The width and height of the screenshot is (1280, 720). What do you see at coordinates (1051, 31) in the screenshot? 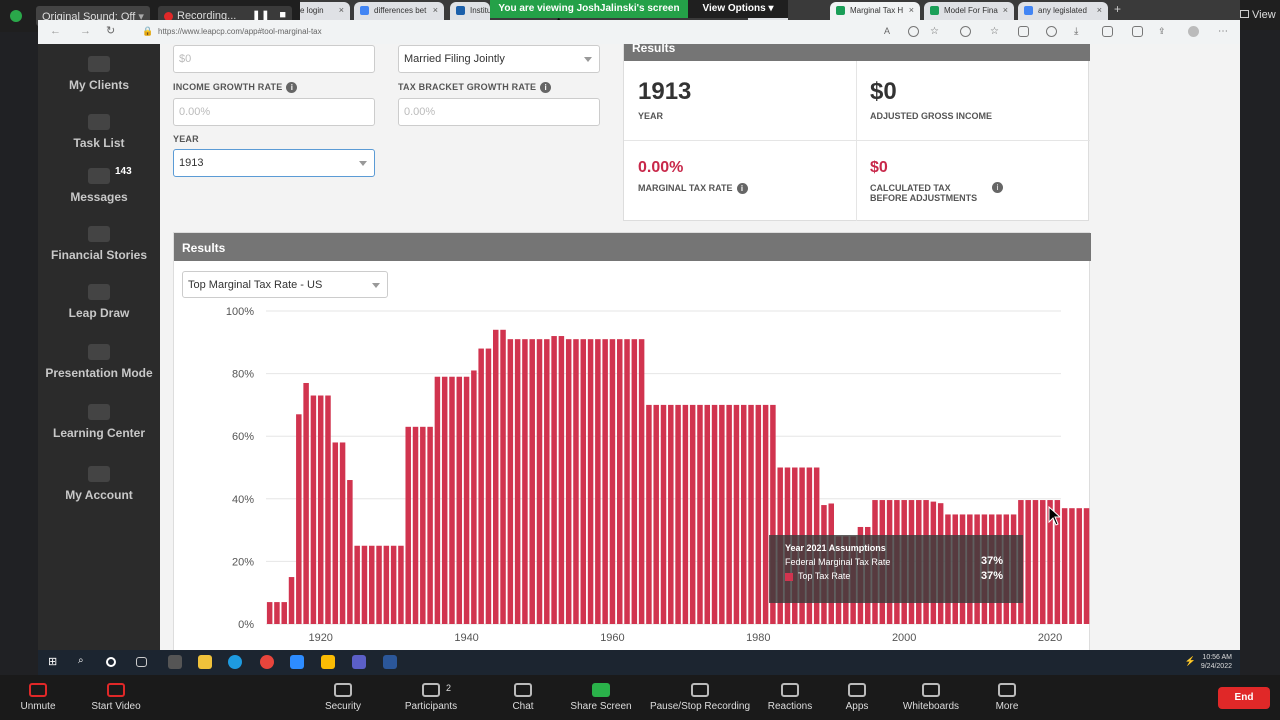
I see `history-icon` at bounding box center [1051, 31].